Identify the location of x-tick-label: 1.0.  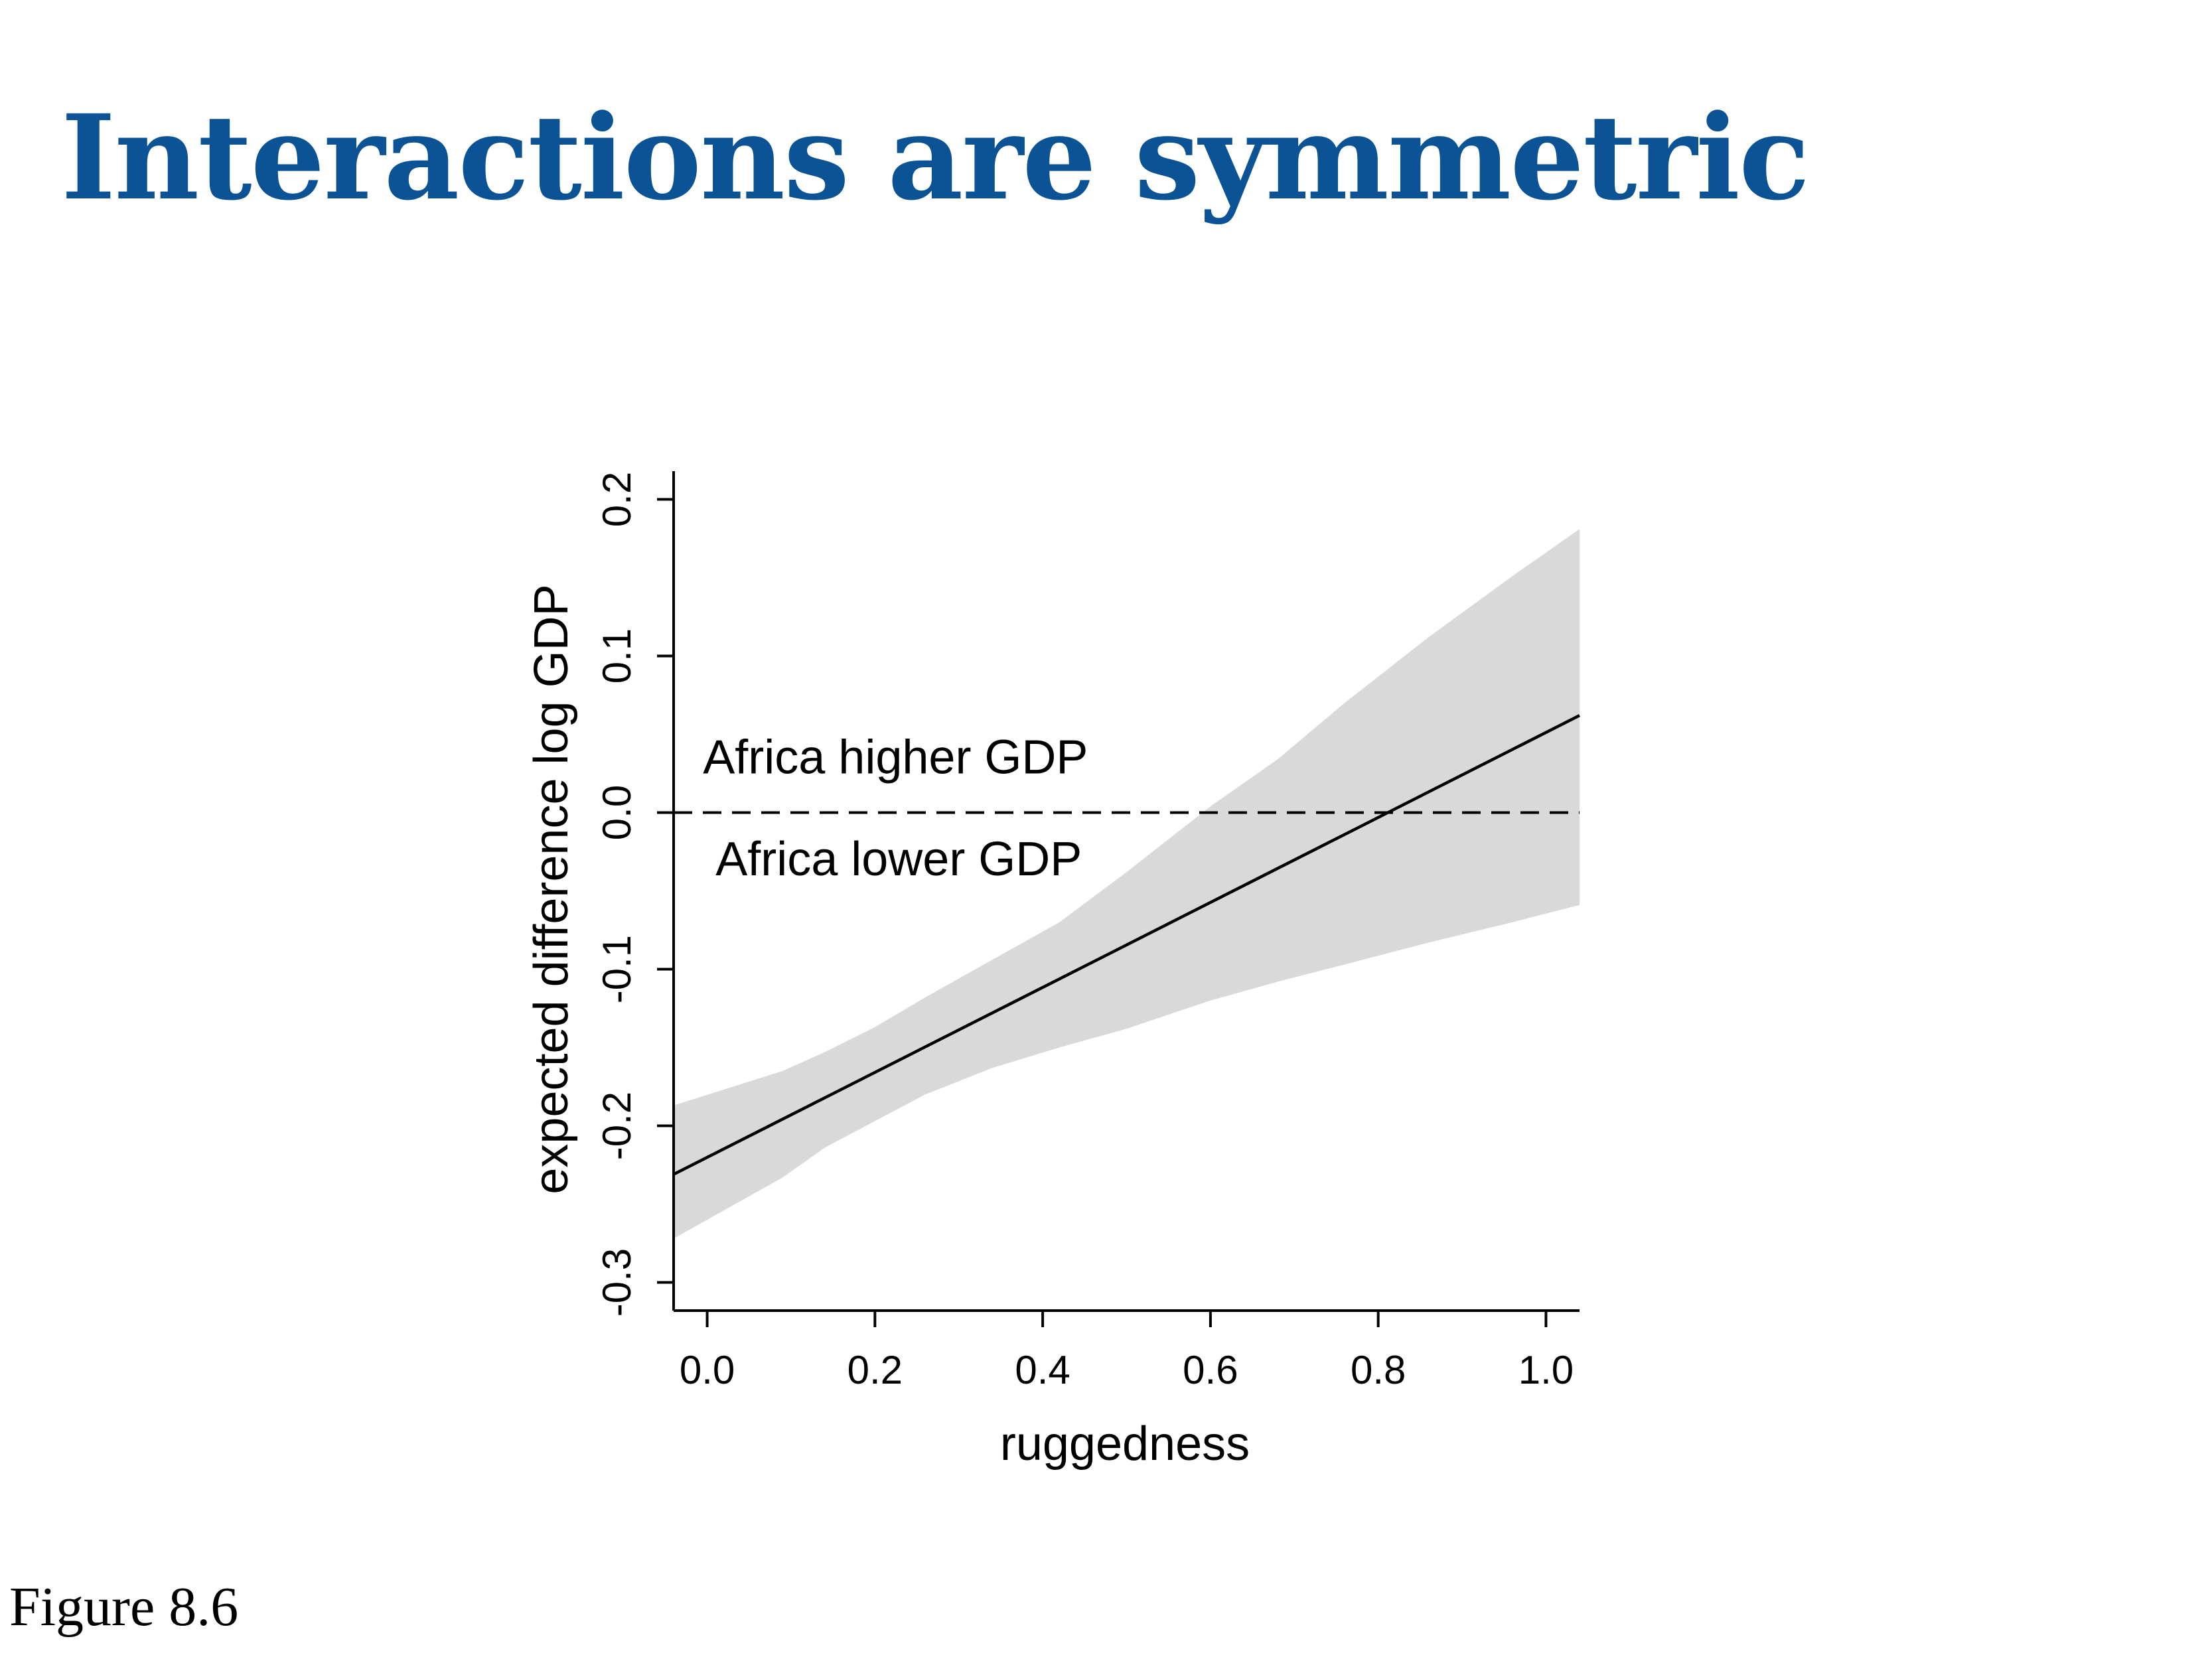
(1546, 1370).